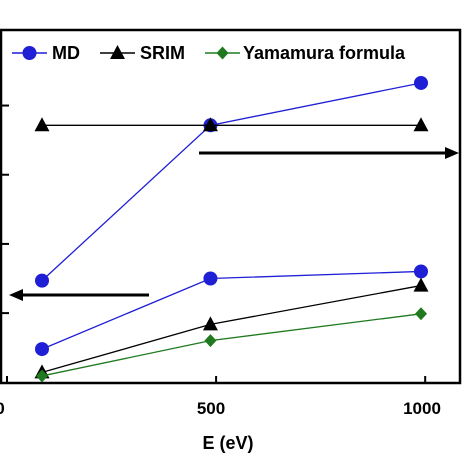 This screenshot has width=474, height=474. Describe the element at coordinates (66, 53) in the screenshot. I see `legend-label: MD` at that location.